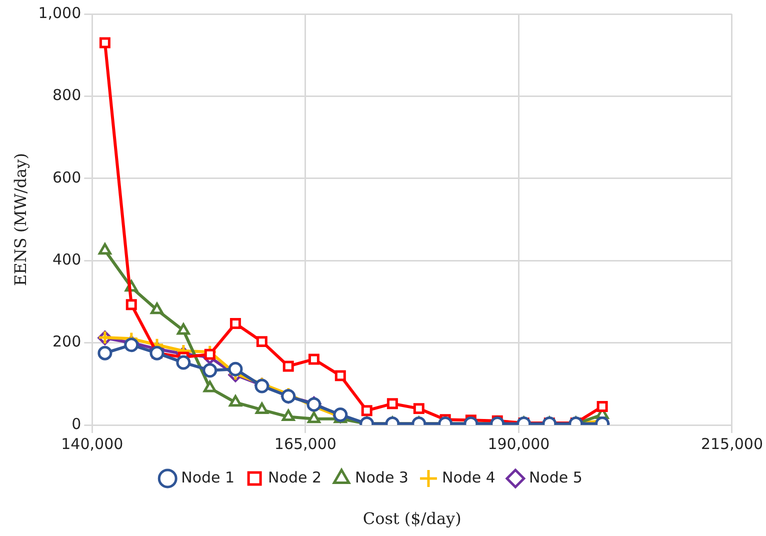 The image size is (766, 536). Describe the element at coordinates (305, 443) in the screenshot. I see `x-tick-label: 165,000` at that location.